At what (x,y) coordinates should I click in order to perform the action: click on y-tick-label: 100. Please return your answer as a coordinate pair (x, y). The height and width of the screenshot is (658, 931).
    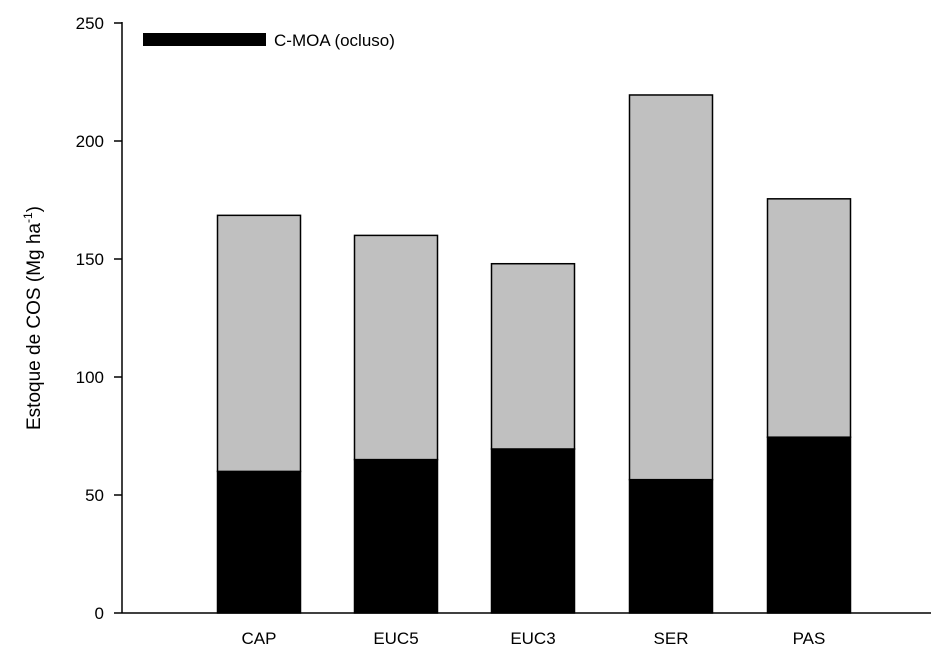
    Looking at the image, I should click on (90, 377).